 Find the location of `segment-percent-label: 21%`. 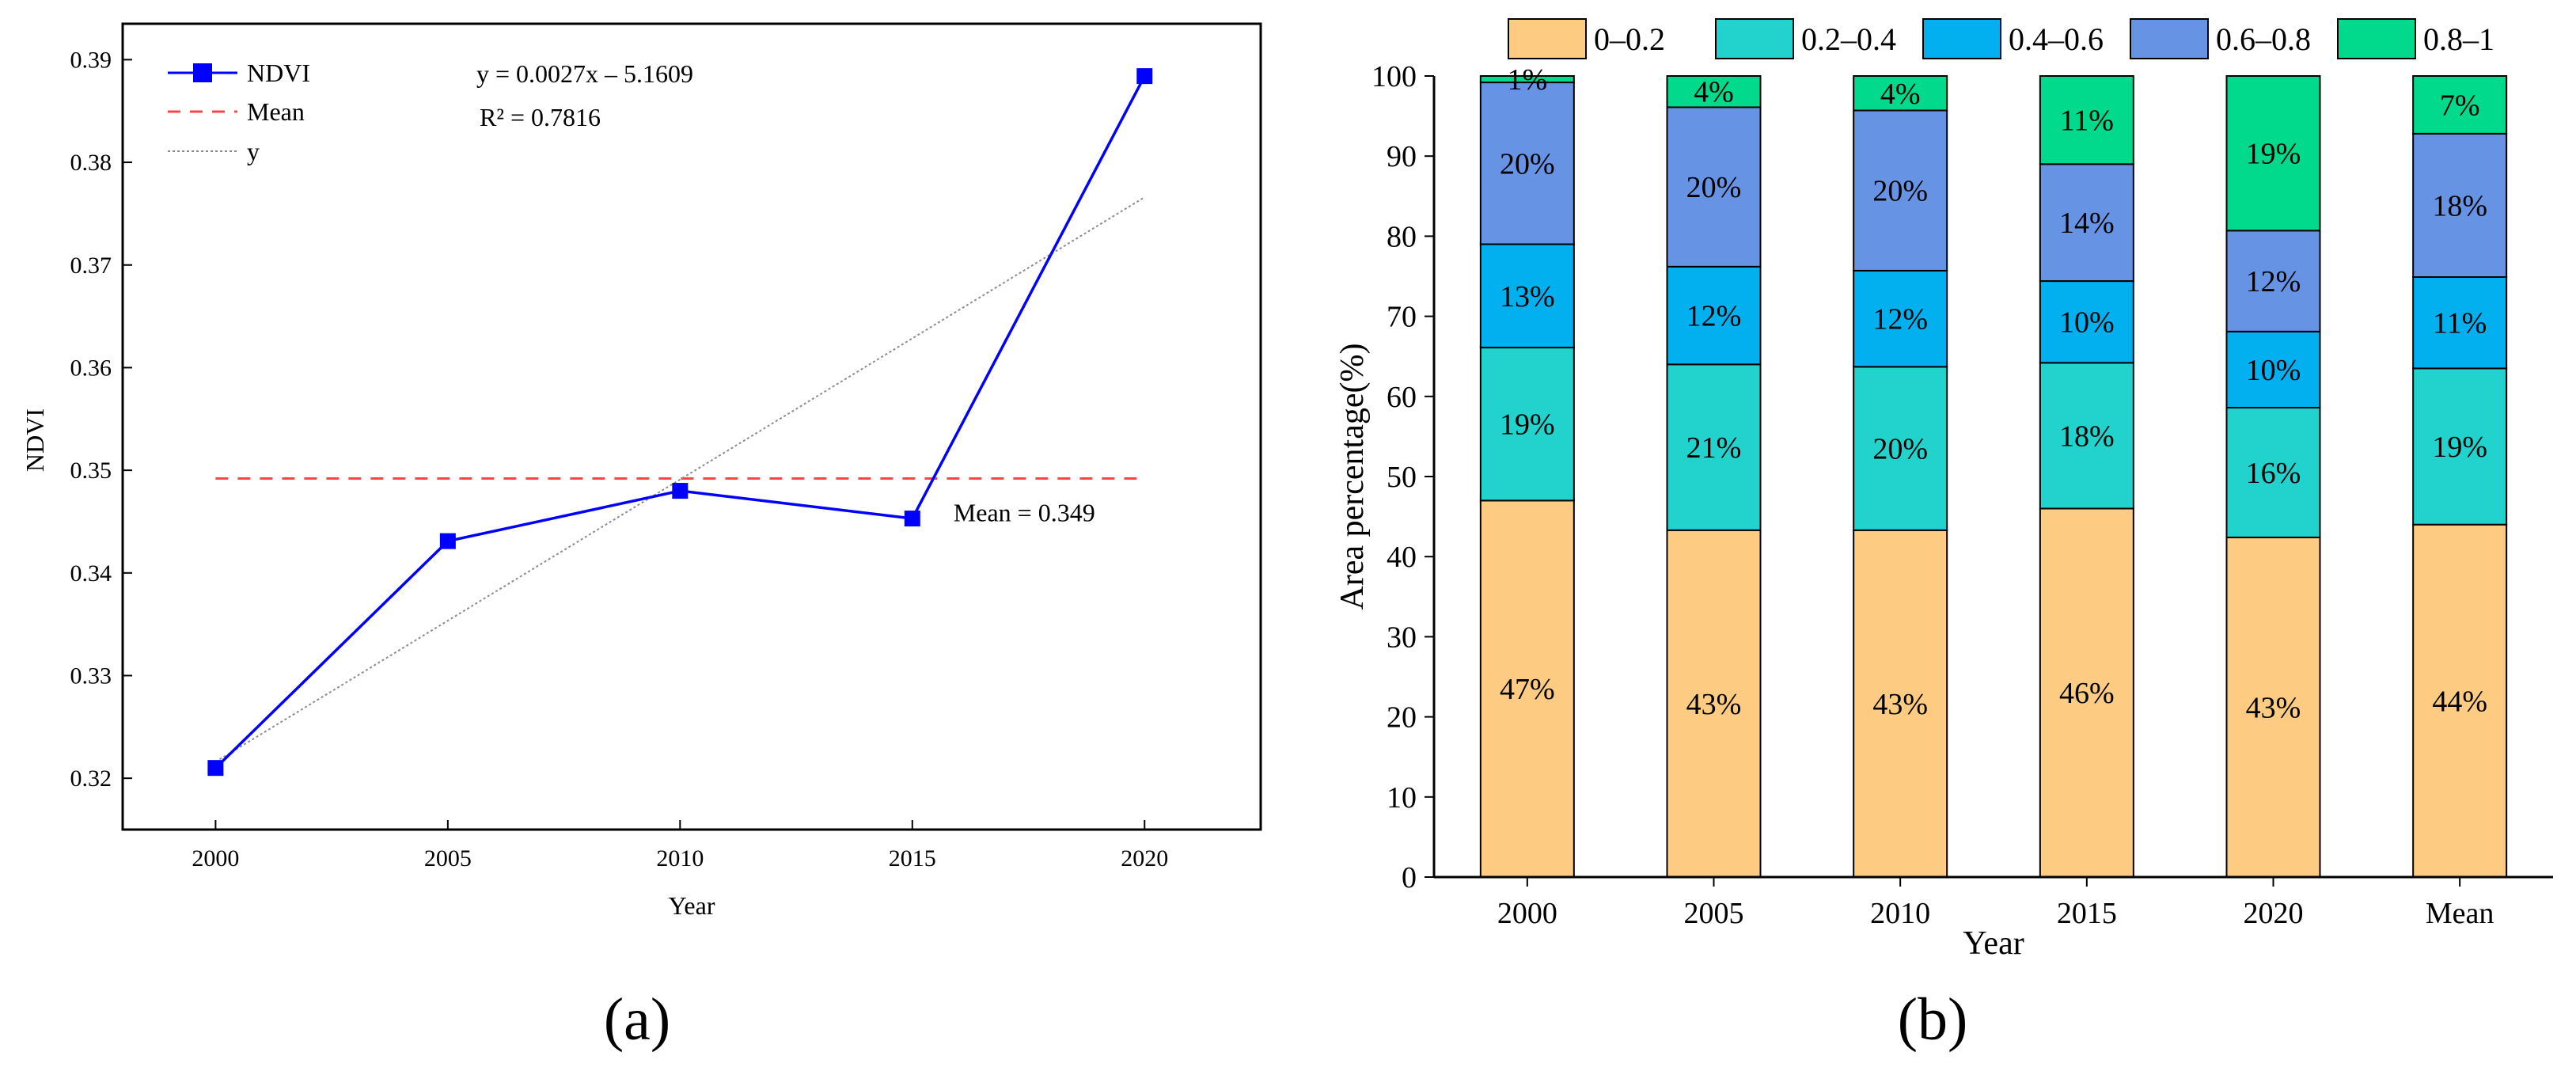

segment-percent-label: 21% is located at coordinates (1714, 448).